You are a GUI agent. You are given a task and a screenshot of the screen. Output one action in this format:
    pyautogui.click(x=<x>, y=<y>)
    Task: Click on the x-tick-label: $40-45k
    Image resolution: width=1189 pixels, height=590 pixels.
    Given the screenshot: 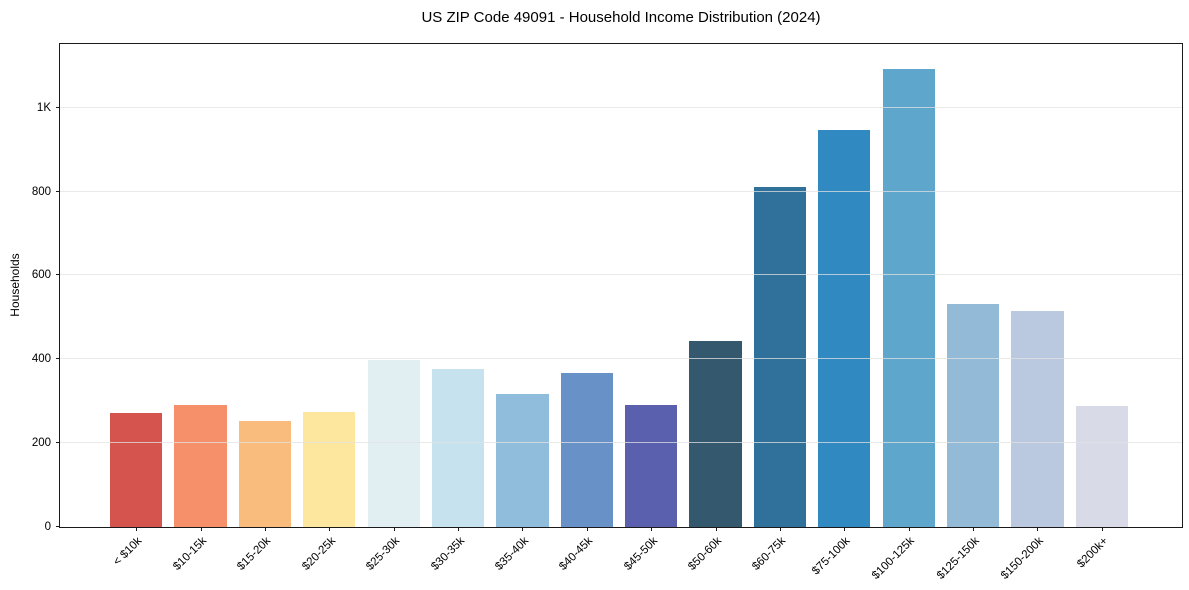 What is the action you would take?
    pyautogui.click(x=576, y=554)
    